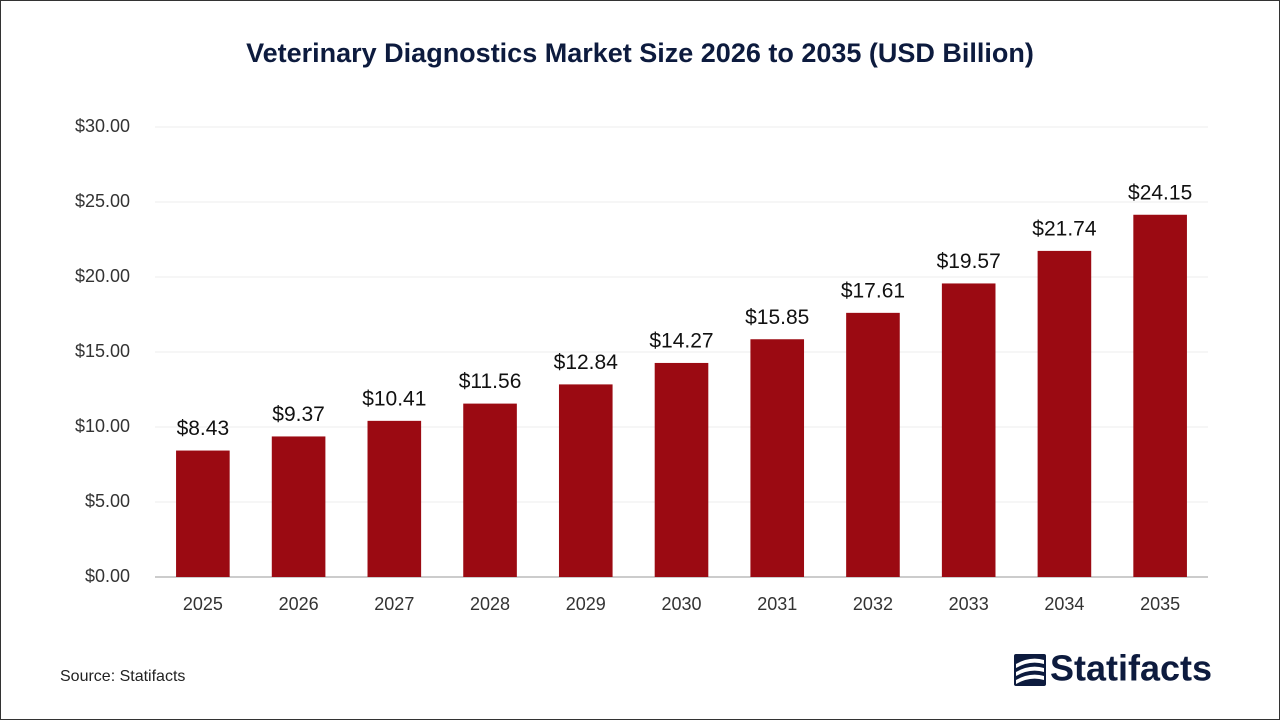 Image resolution: width=1280 pixels, height=720 pixels. Describe the element at coordinates (203, 428) in the screenshot. I see `value-label: $8.43` at that location.